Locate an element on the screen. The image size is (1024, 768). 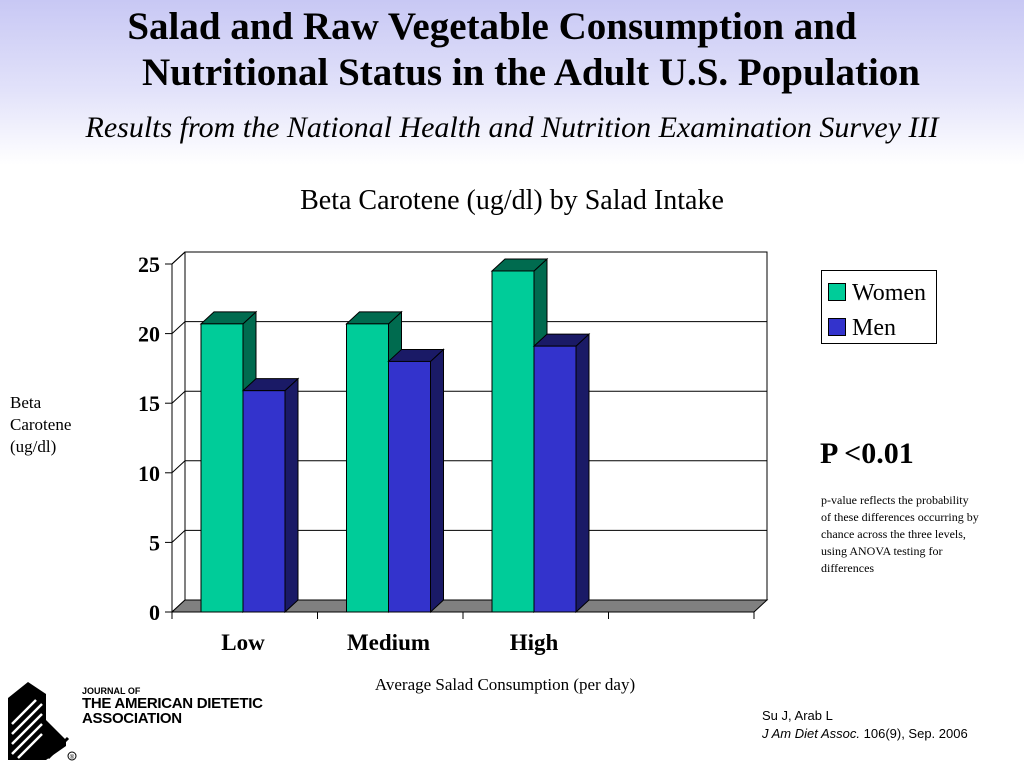
left-wall-top is located at coordinates (178, 258).